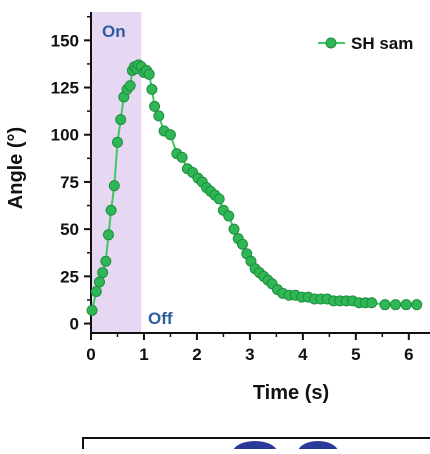 The width and height of the screenshot is (430, 454). I want to click on on-annotation: On, so click(114, 31).